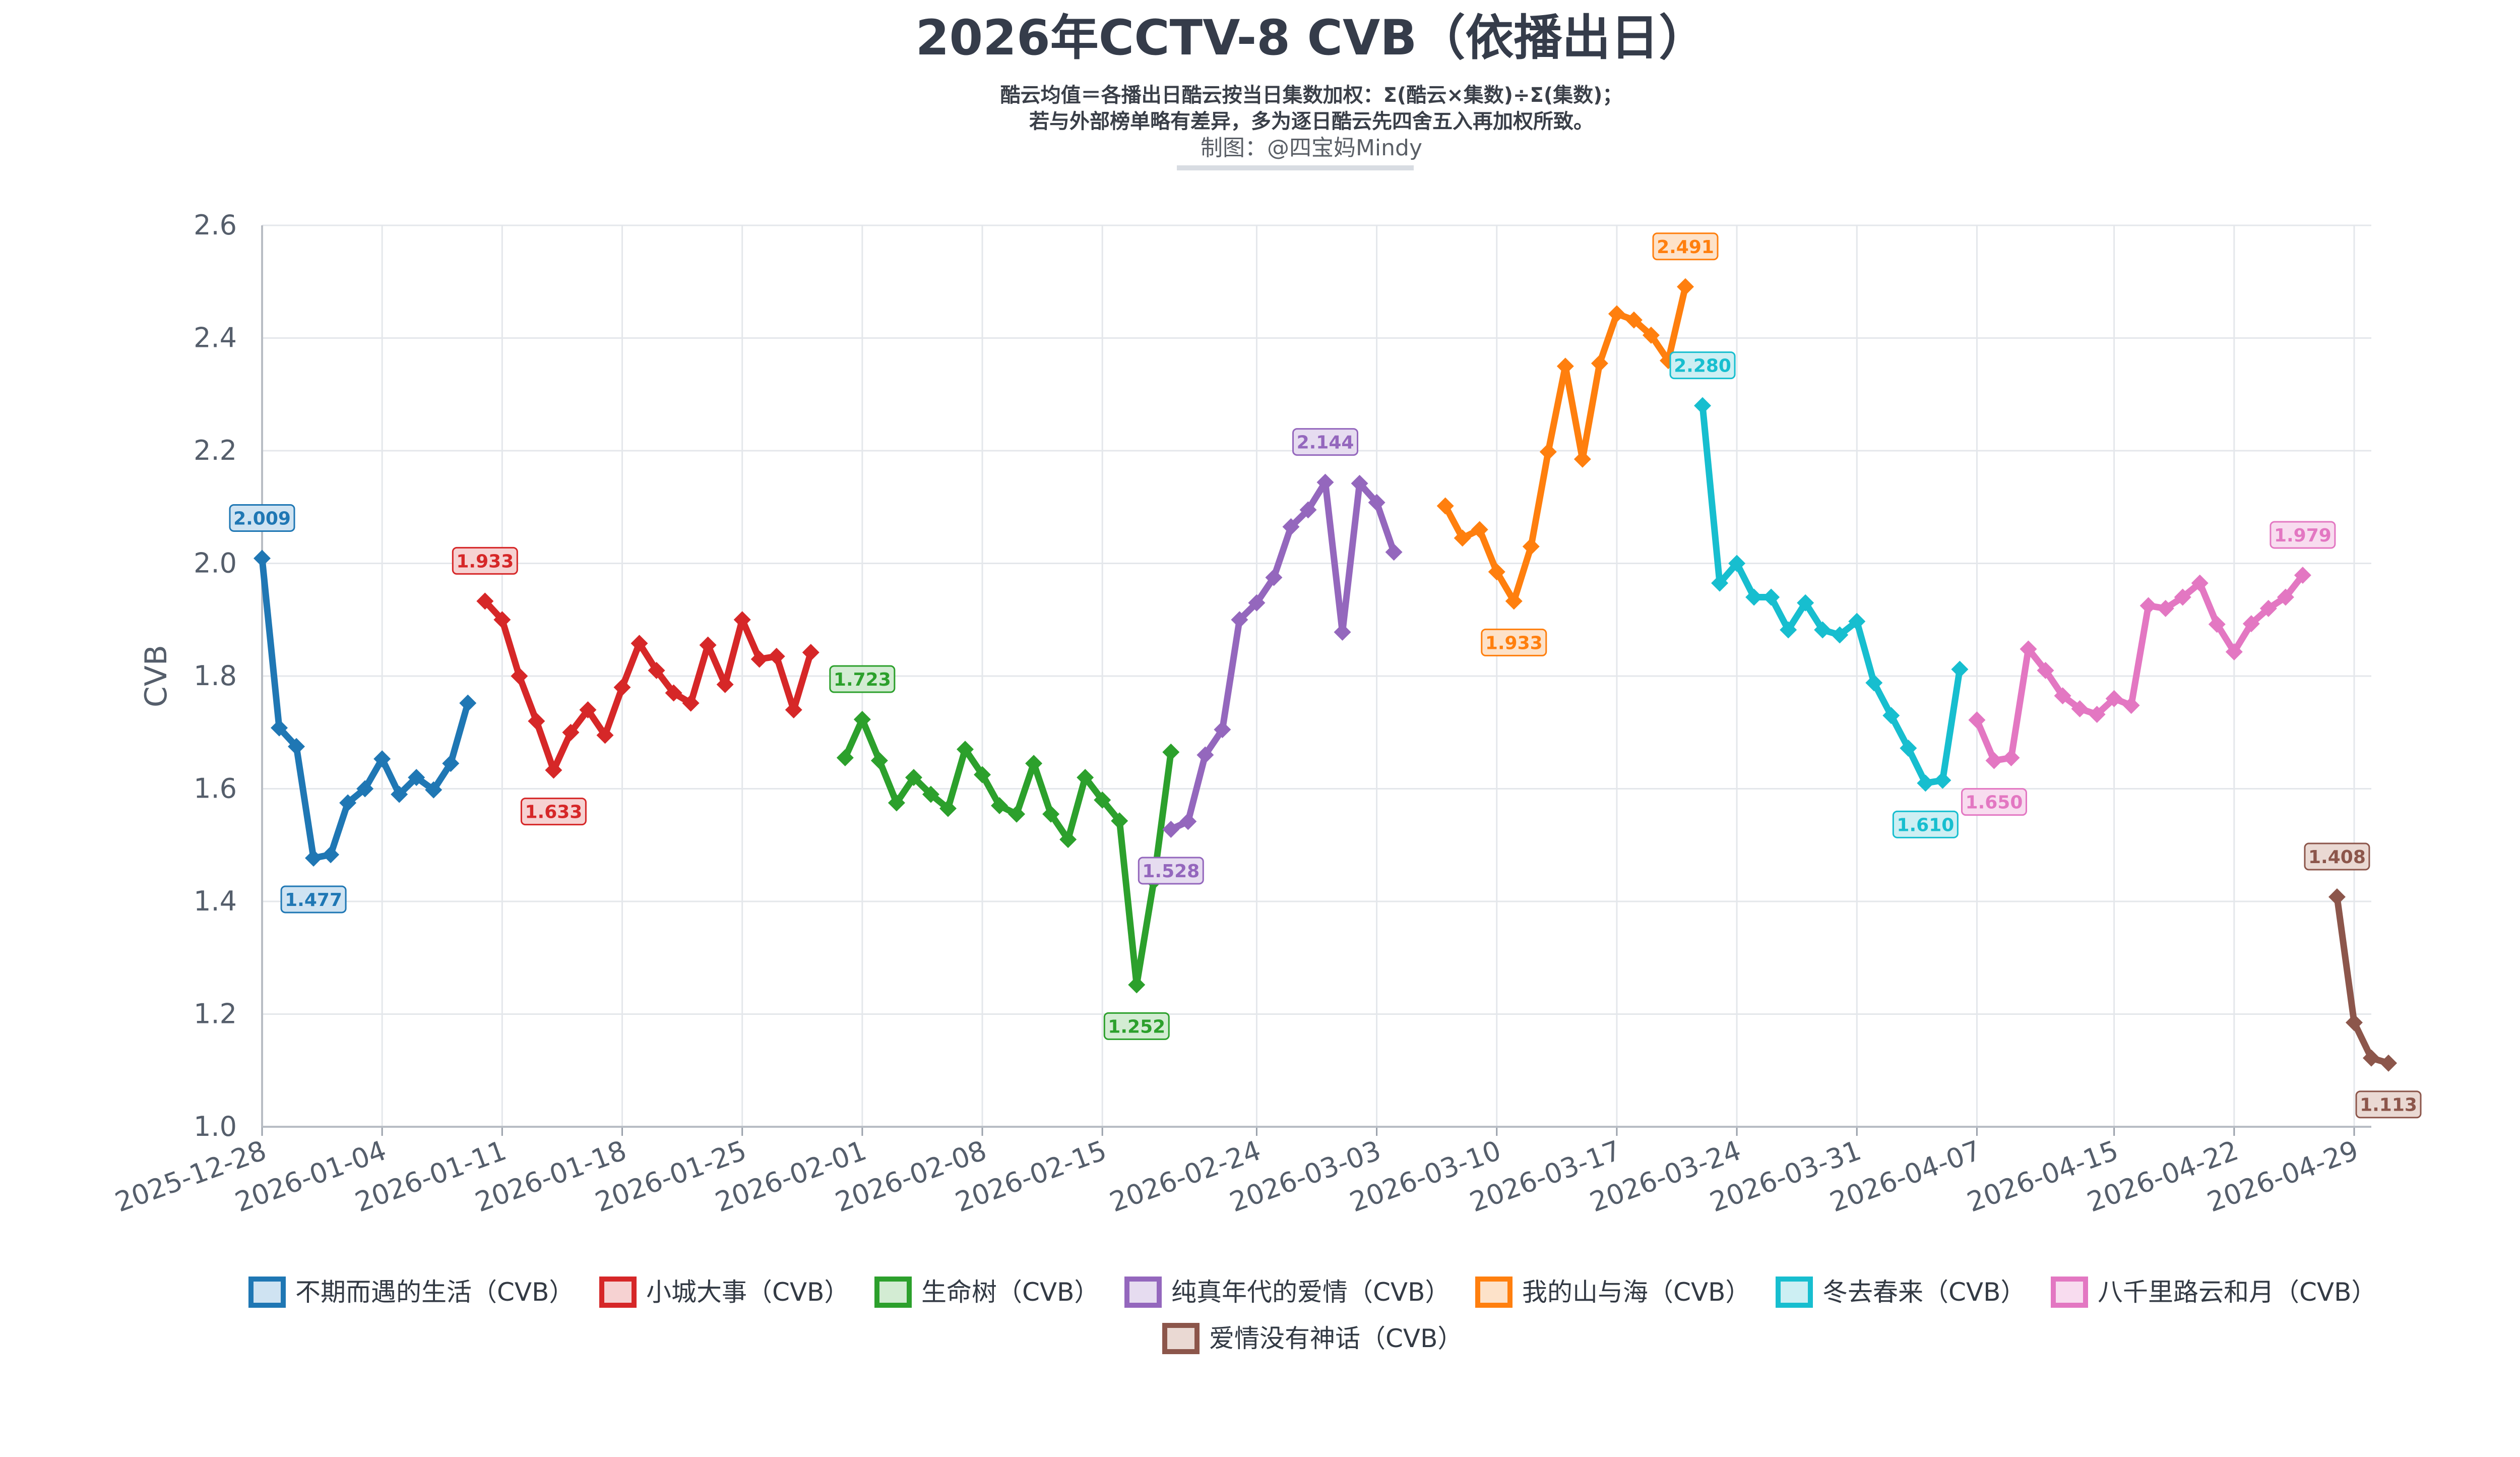 The image size is (2520, 1457). Describe the element at coordinates (1312, 38) in the screenshot. I see `chart-title: 2026年CCTV-8 CVB（依播出日）` at that location.